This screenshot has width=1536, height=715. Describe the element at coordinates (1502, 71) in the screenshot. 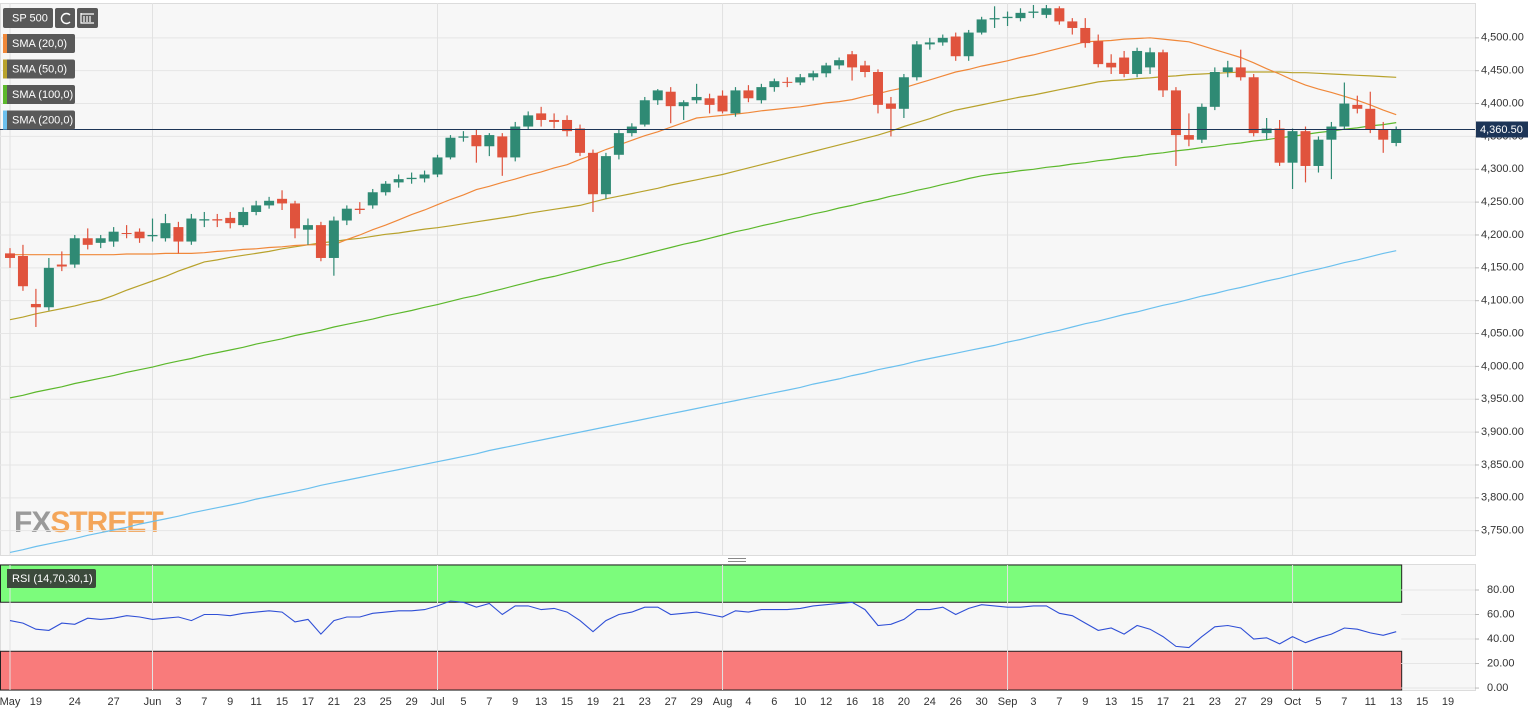

I see `y-tick-label: 4,450.00` at that location.